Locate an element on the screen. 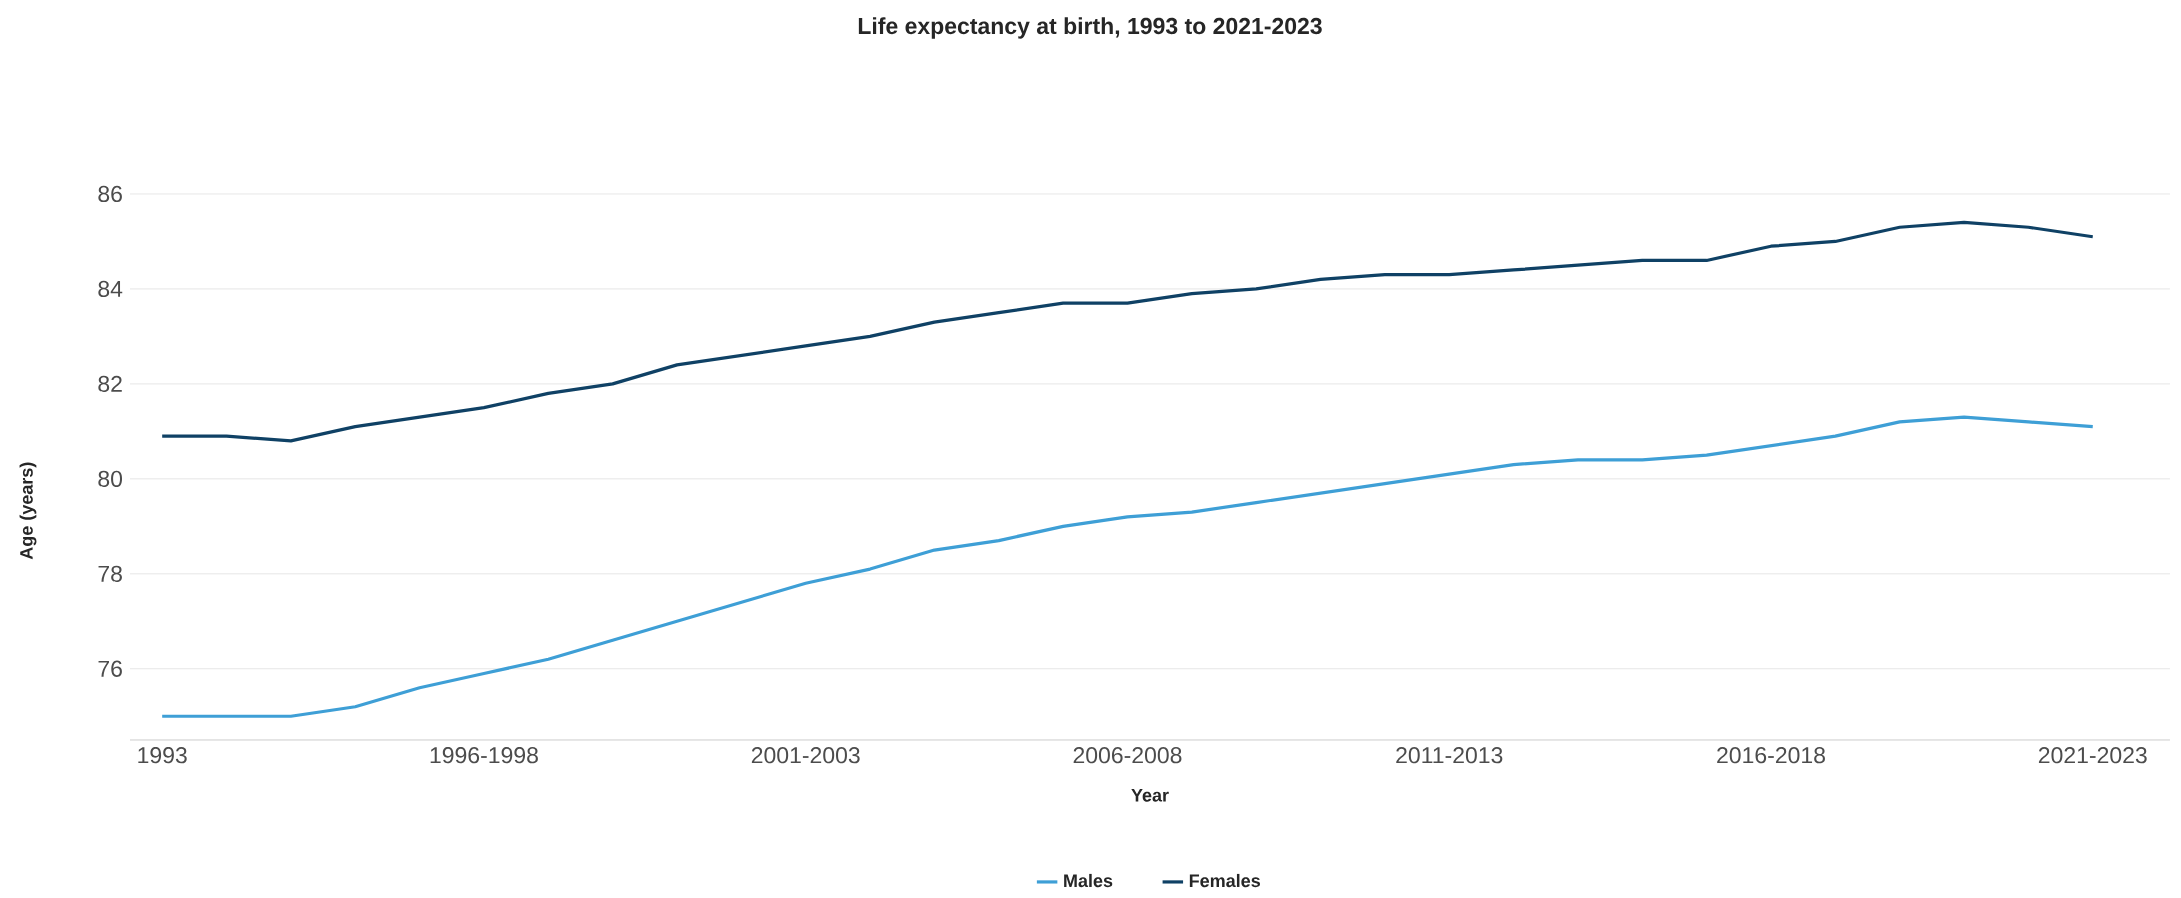  chart-title: Life expectancy at birth, 1993 to 2021-2023 is located at coordinates (1090, 28).